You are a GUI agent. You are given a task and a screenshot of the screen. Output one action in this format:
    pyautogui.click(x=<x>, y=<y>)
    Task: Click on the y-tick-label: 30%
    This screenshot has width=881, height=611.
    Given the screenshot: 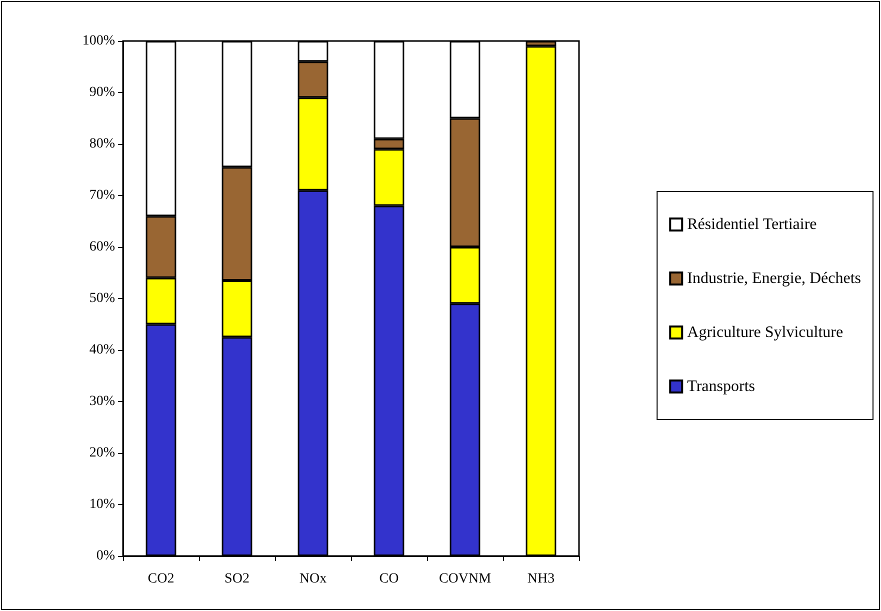 What is the action you would take?
    pyautogui.click(x=102, y=401)
    